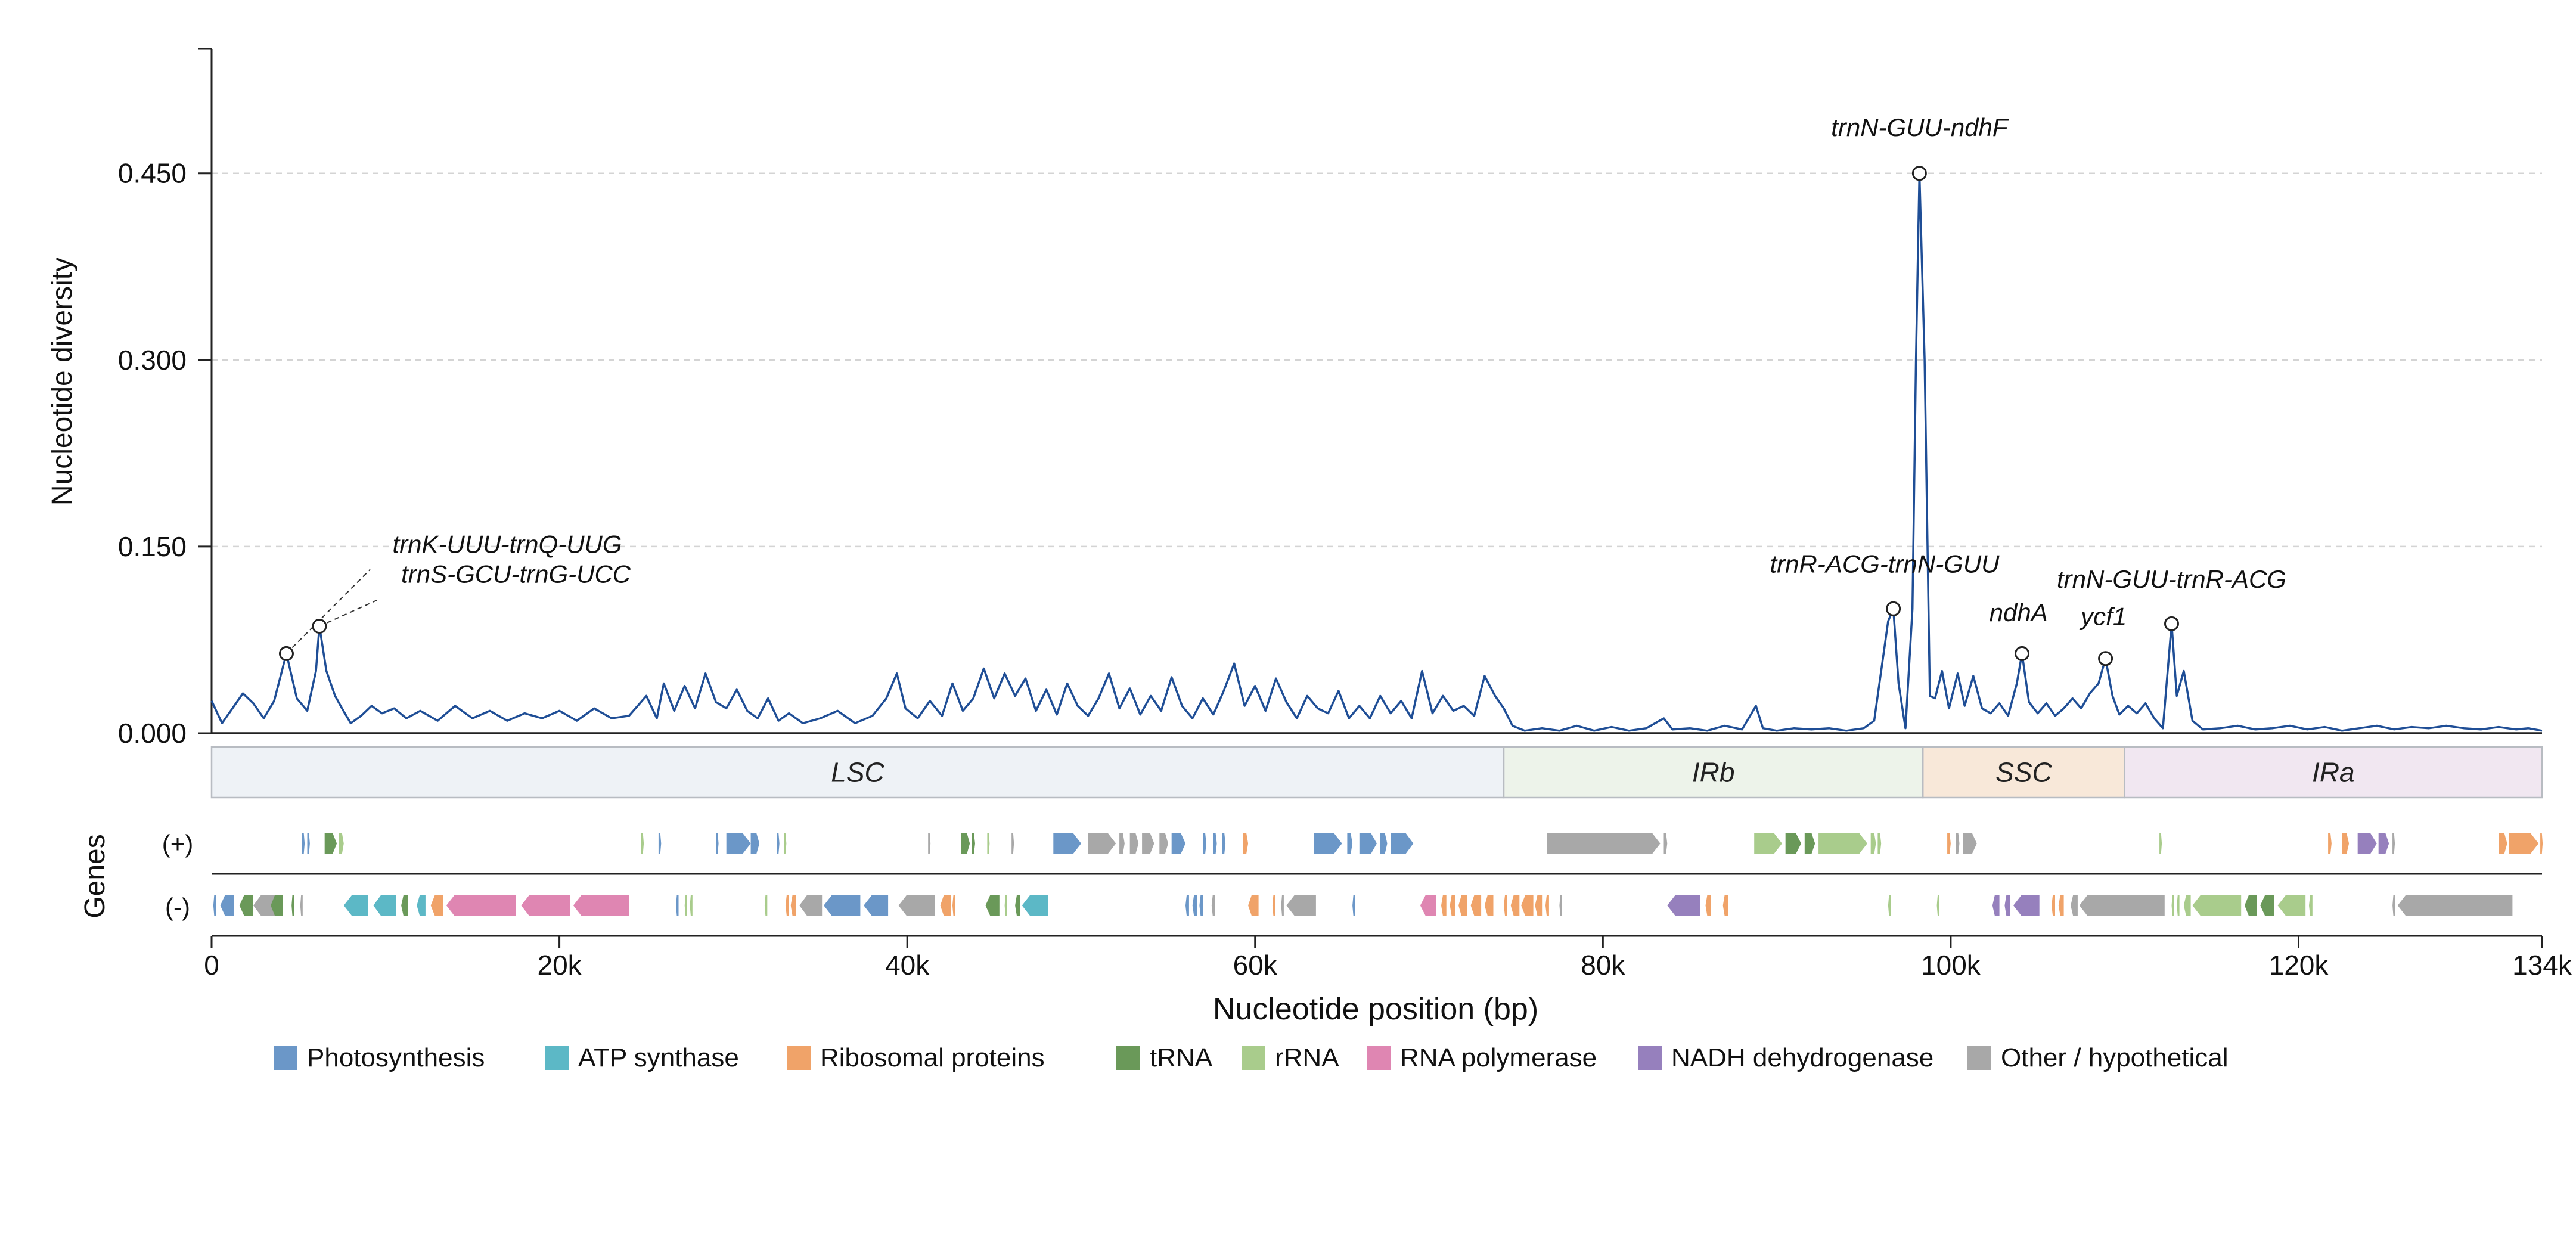  I want to click on region-label: SSC, so click(2024, 772).